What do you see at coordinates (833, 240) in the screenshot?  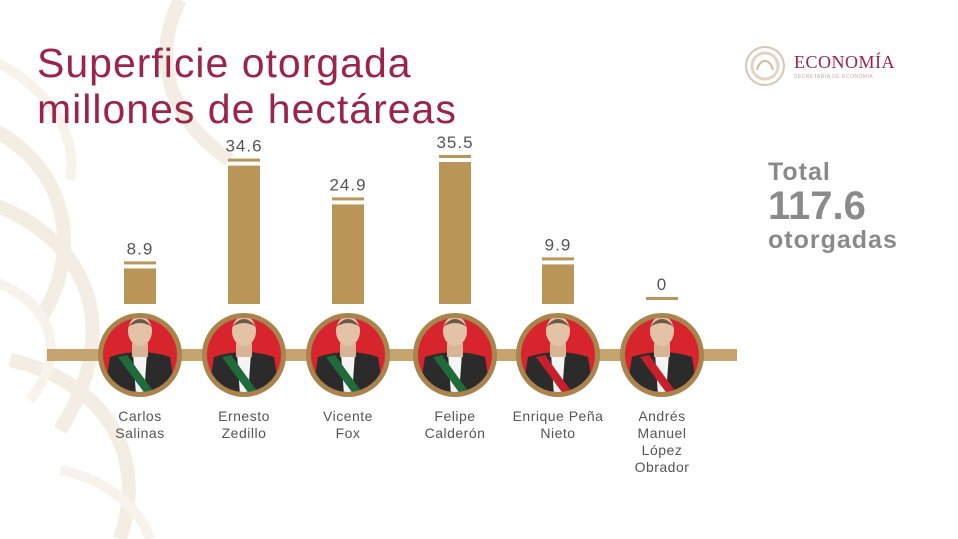 I see `total-suffix: otorgadas` at bounding box center [833, 240].